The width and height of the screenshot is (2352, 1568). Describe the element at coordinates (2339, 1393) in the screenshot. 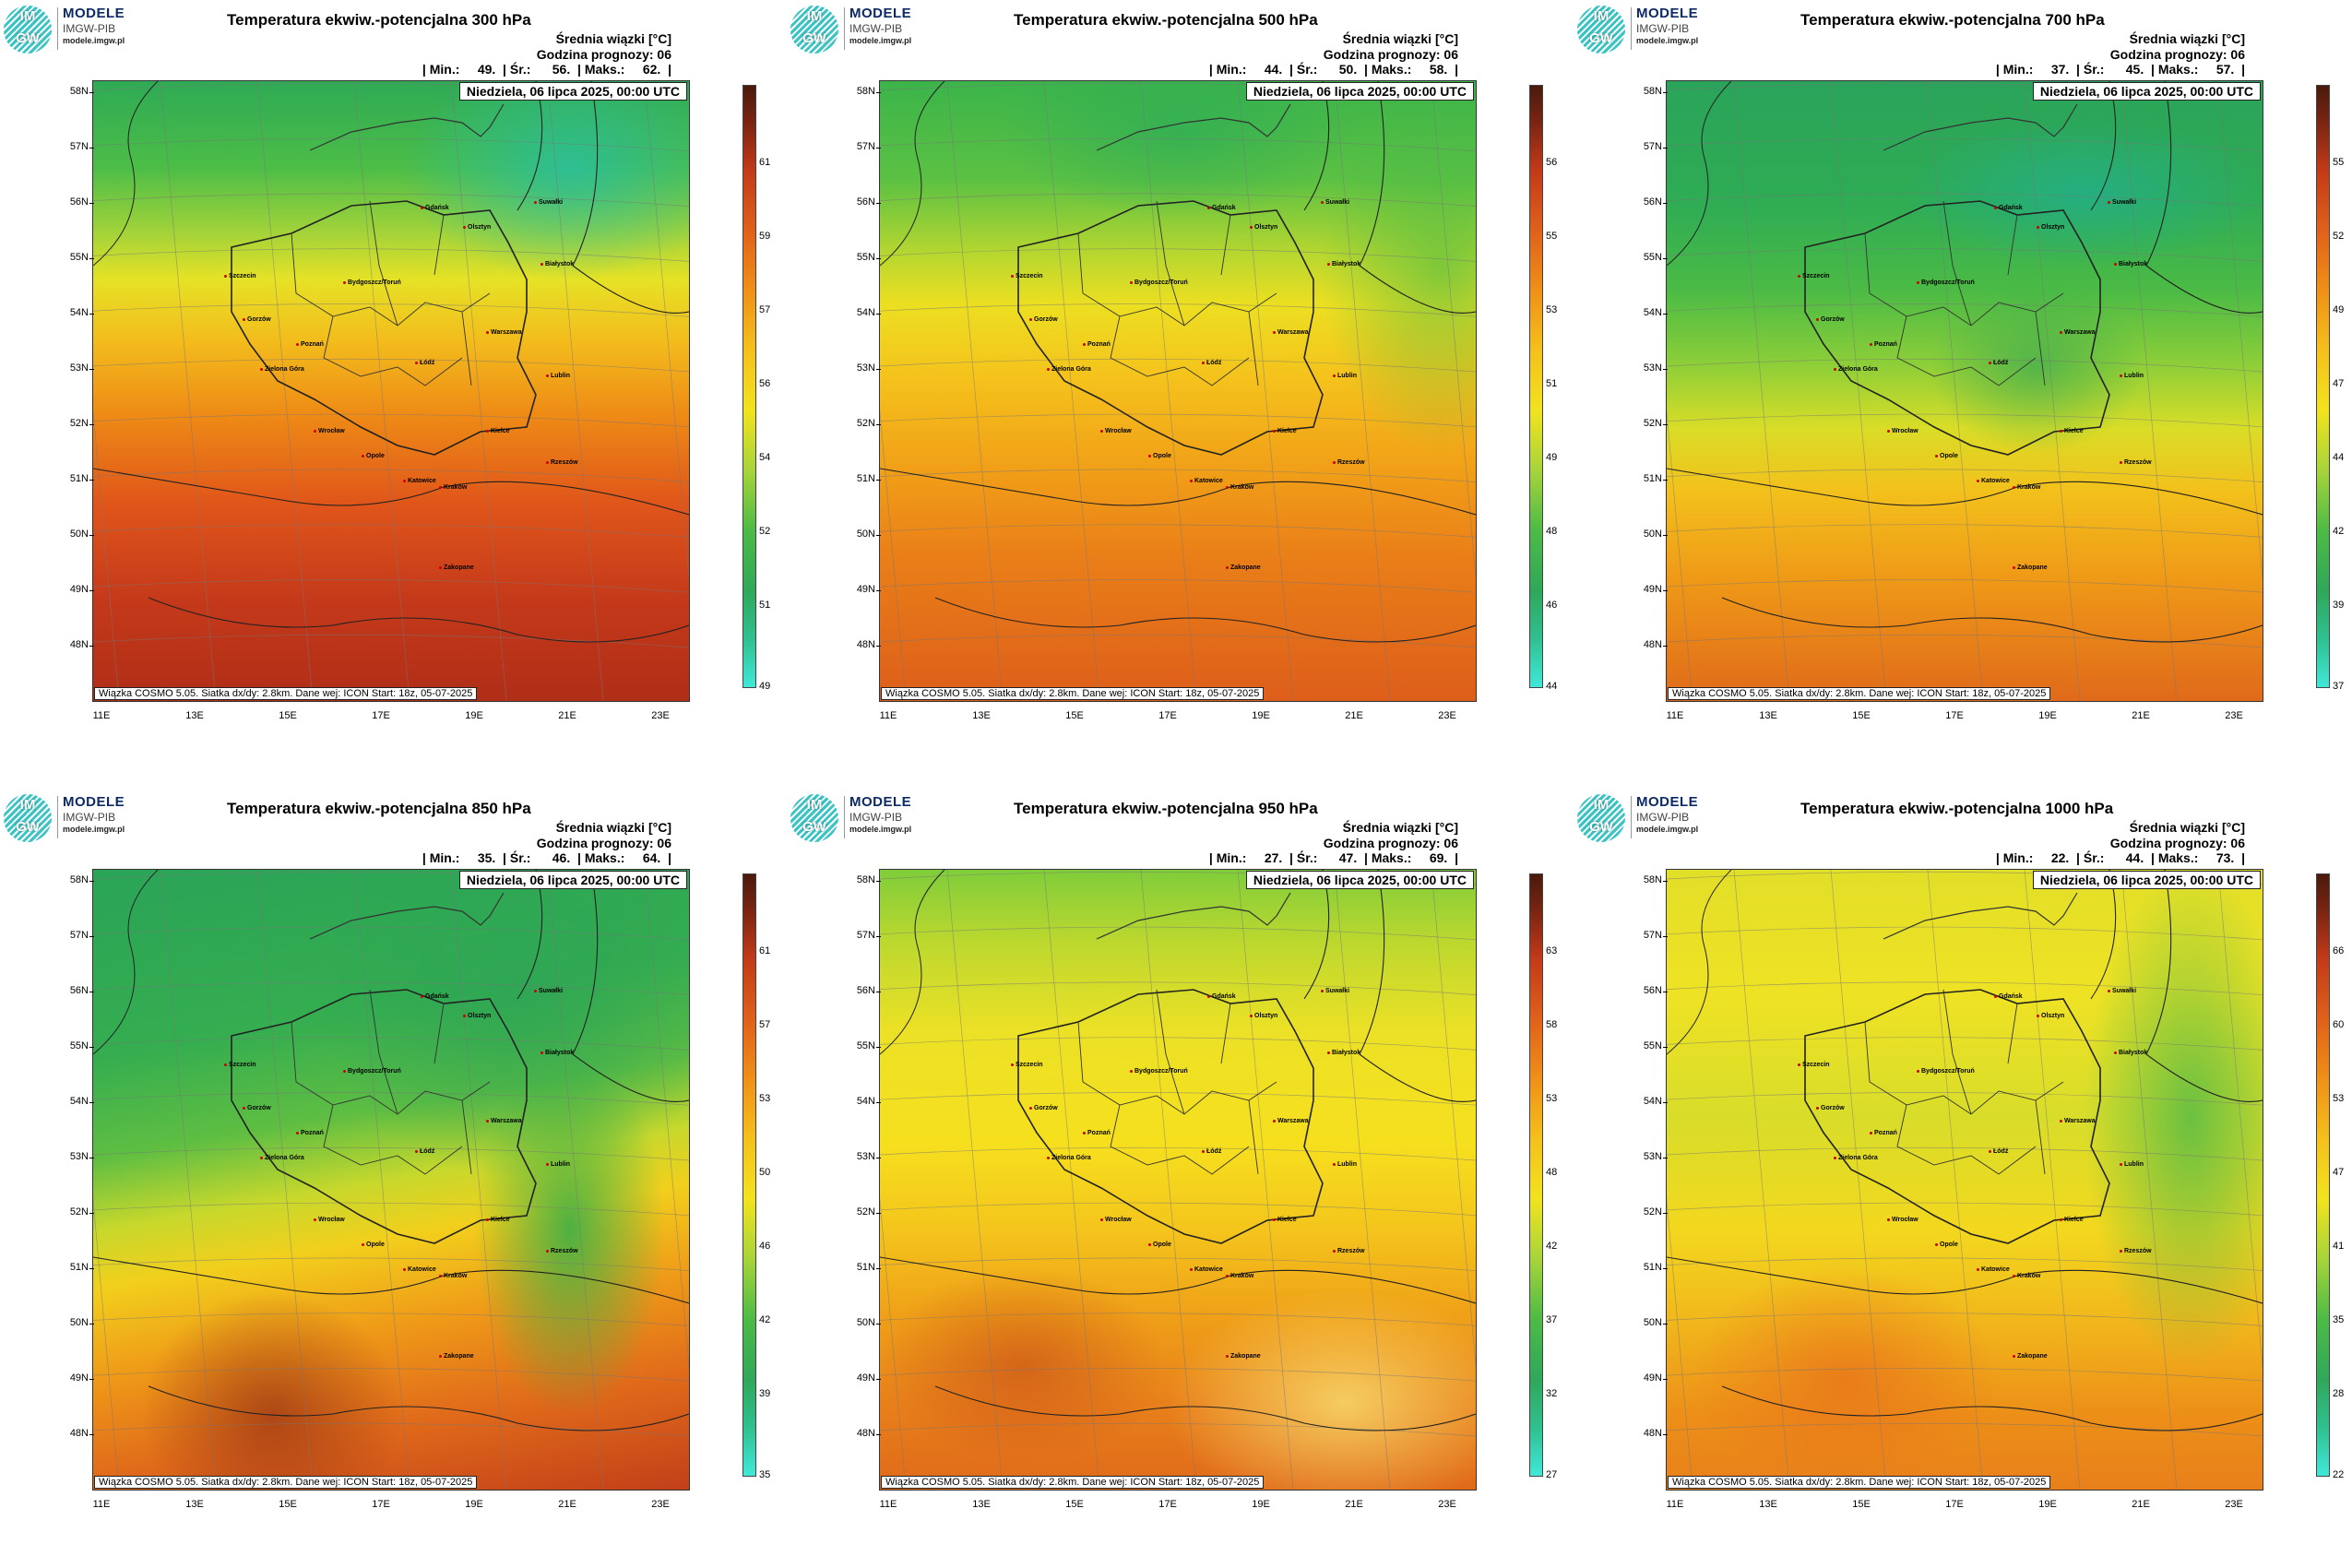

I see `colorbar-tick: 28` at that location.